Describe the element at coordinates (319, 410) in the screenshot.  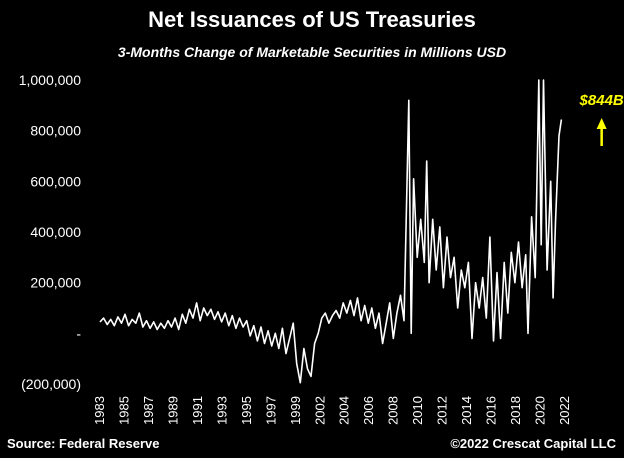
I see `x-tick-label: 2002` at that location.